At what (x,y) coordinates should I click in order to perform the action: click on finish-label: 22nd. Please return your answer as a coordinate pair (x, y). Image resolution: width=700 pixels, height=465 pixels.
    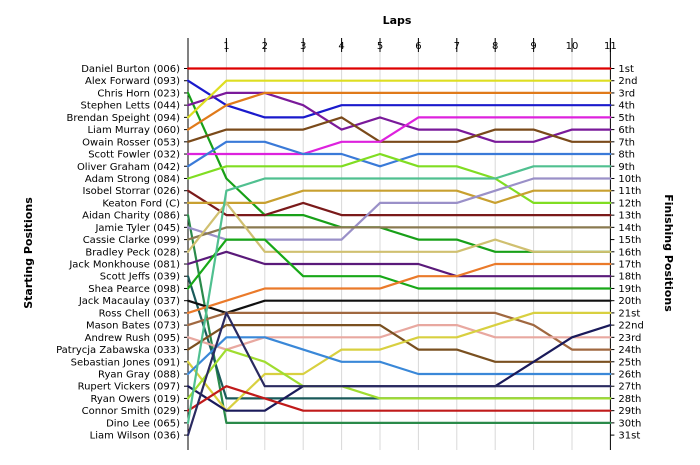
    Looking at the image, I should click on (630, 326).